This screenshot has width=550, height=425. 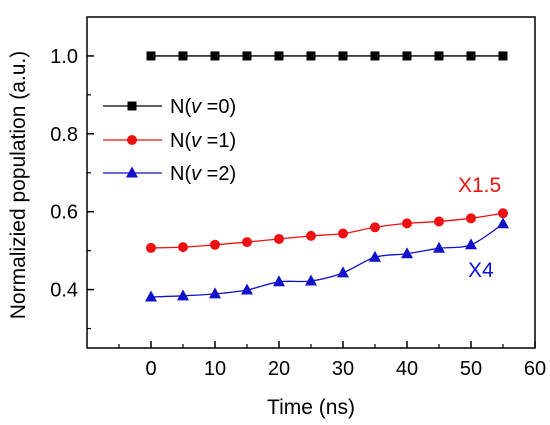 I want to click on y-tick-label: 0.4, so click(x=64, y=291).